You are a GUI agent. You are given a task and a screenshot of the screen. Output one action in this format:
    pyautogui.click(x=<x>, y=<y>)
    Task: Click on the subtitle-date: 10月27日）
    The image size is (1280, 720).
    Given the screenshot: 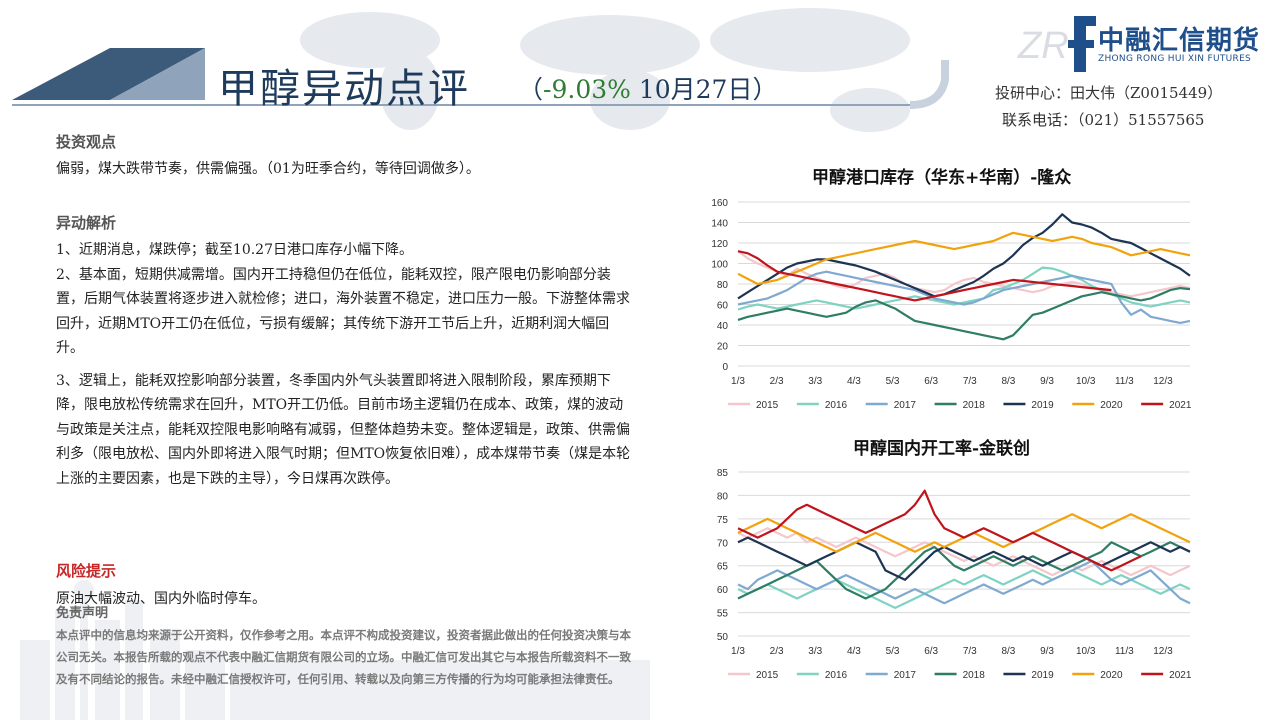 What is the action you would take?
    pyautogui.click(x=704, y=89)
    